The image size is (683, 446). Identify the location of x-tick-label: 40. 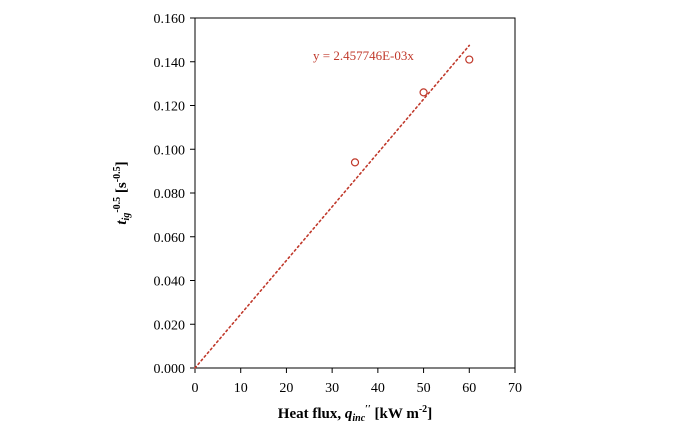
(378, 388).